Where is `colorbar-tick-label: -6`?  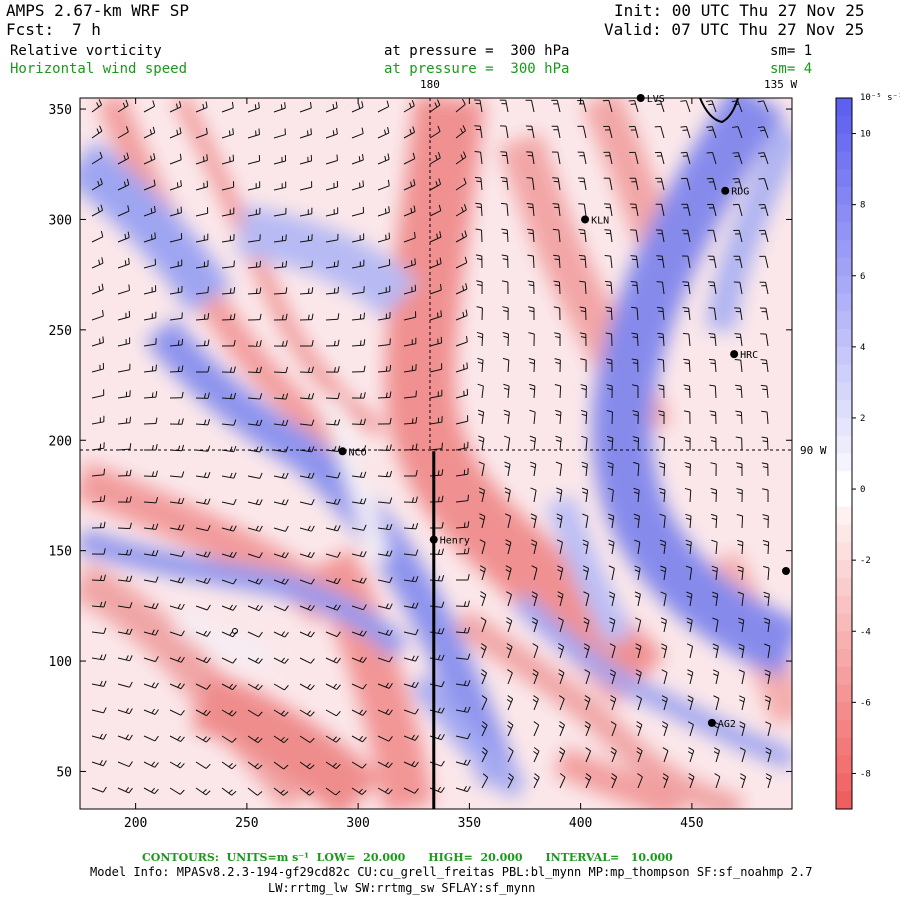 colorbar-tick-label: -6 is located at coordinates (865, 703).